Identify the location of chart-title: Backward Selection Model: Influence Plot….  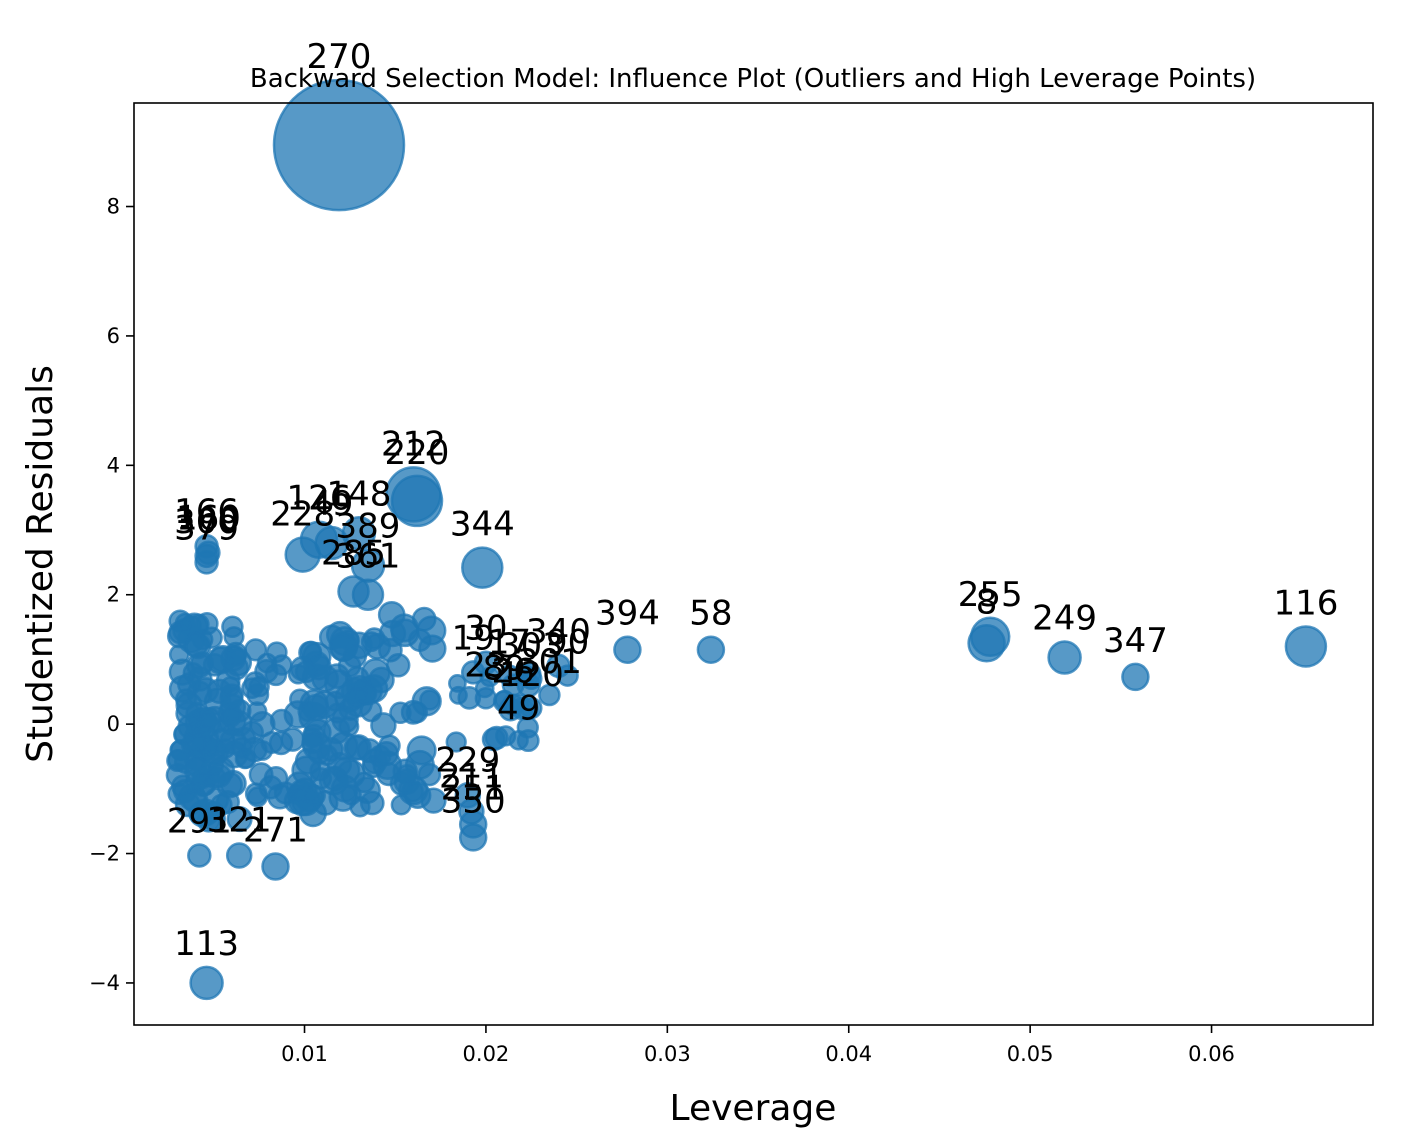
(753, 79).